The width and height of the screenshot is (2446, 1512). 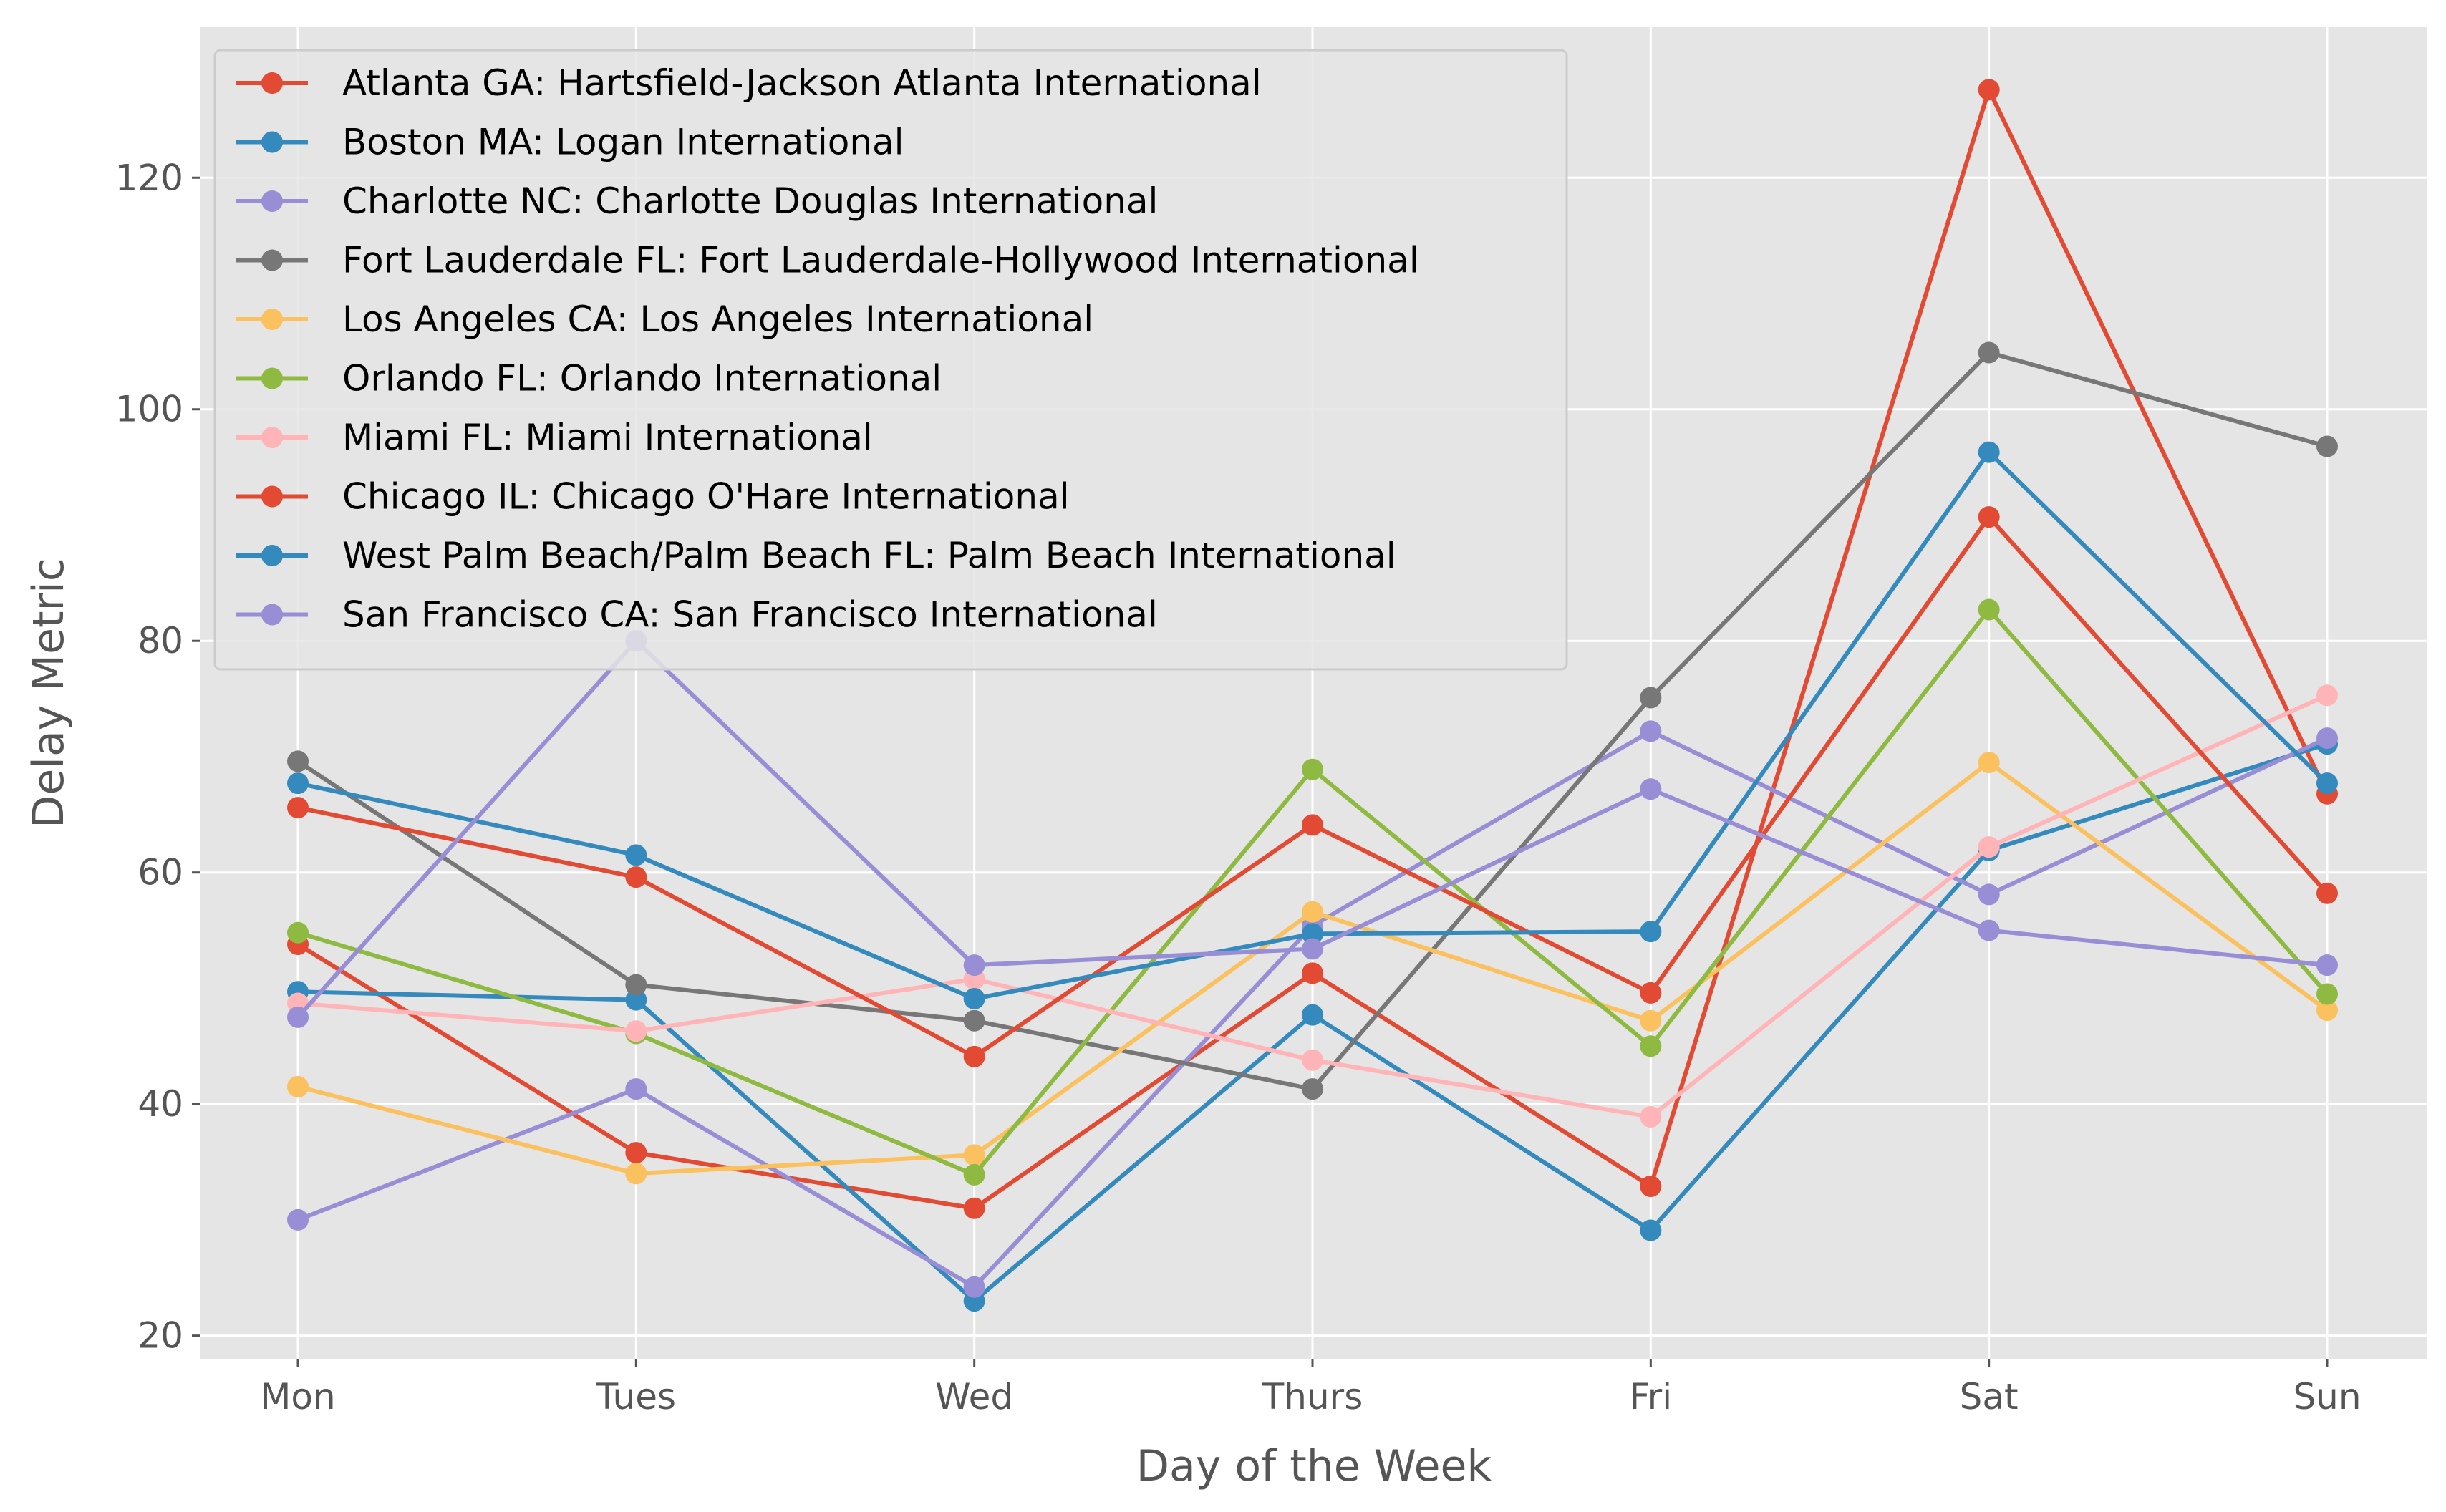 I want to click on legend-item: Boston MA: Logan International, so click(x=570, y=142).